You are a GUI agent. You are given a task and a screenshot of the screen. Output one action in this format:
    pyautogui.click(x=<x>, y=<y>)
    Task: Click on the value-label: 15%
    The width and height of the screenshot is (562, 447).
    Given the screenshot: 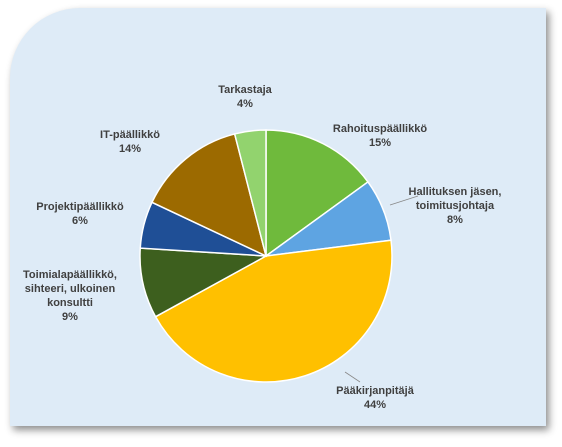 What is the action you would take?
    pyautogui.click(x=380, y=143)
    